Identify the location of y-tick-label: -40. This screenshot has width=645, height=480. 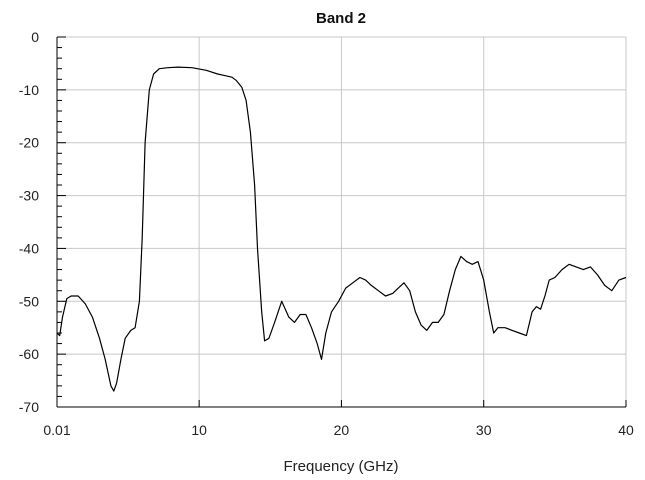
(29, 248).